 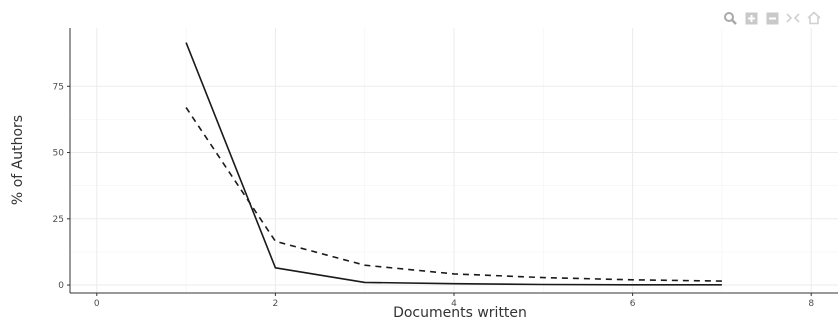 I want to click on autoscale-icon, so click(x=793, y=18).